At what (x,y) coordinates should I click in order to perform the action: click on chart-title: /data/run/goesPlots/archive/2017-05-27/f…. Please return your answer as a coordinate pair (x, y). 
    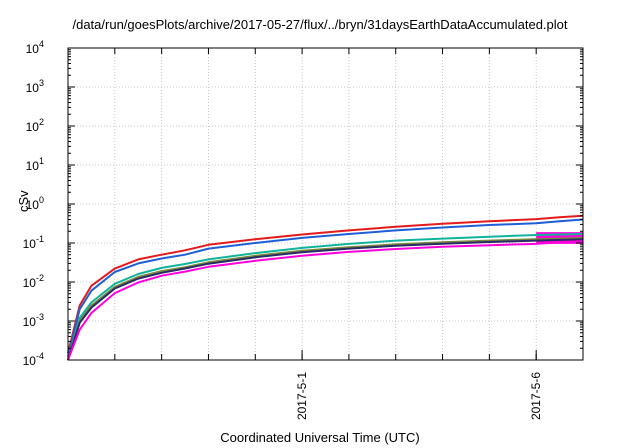
    Looking at the image, I should click on (320, 24).